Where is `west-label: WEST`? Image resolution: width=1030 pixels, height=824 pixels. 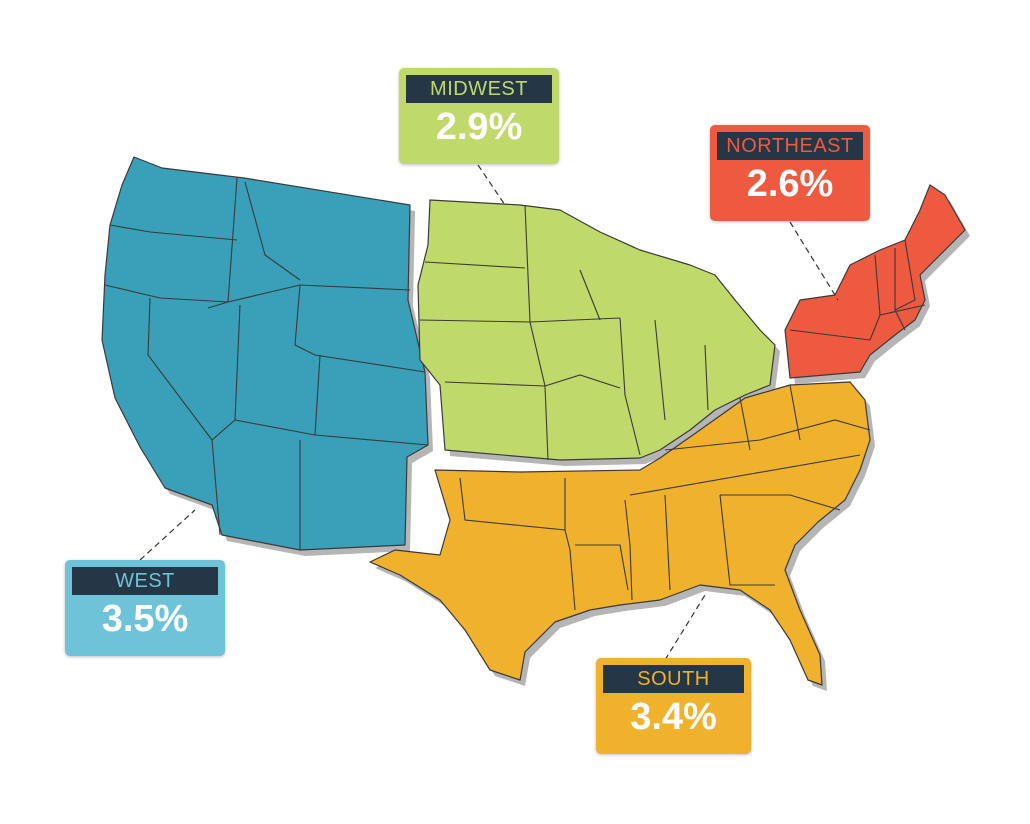 west-label: WEST is located at coordinates (145, 581).